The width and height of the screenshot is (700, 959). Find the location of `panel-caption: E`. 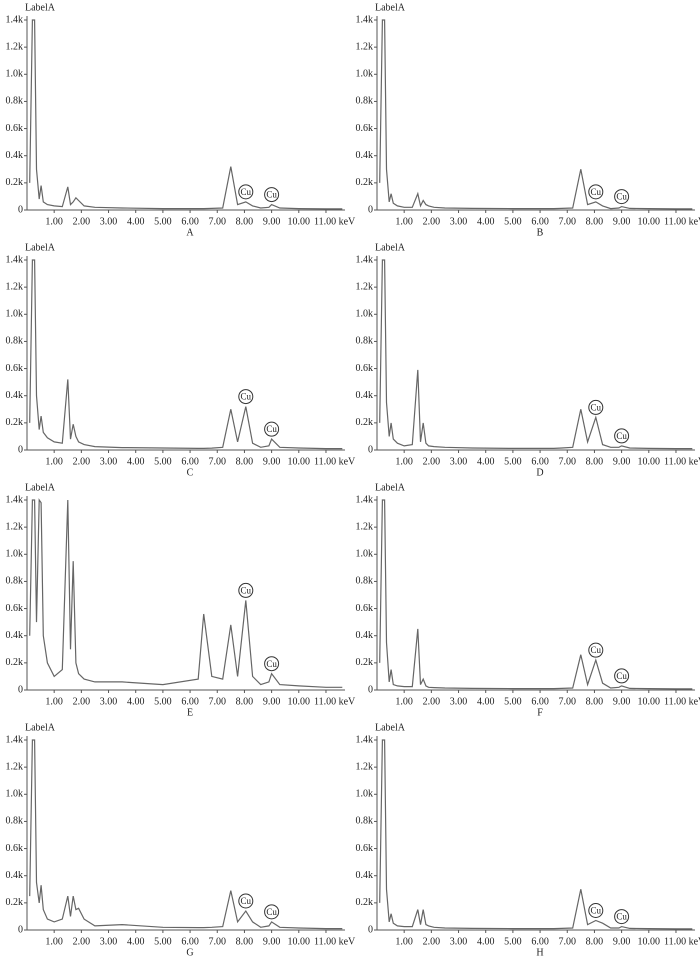

panel-caption: E is located at coordinates (190, 712).